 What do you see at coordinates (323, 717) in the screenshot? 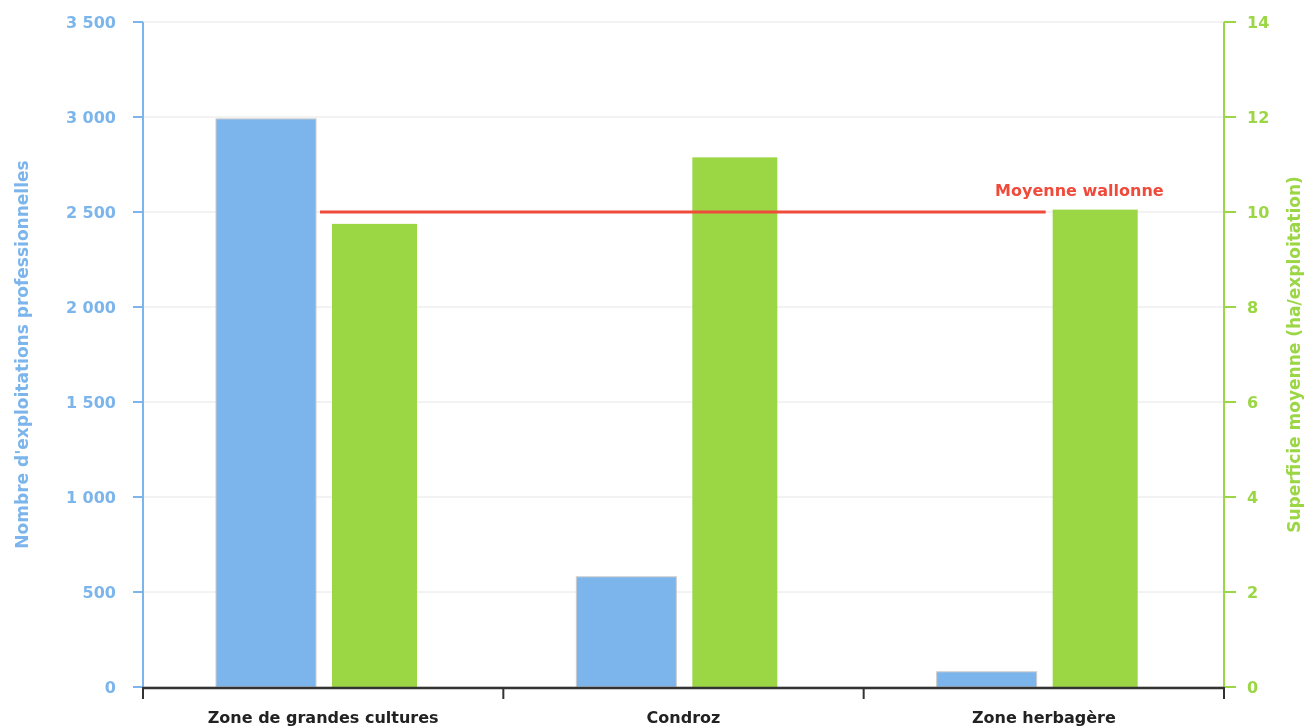
I see `x-tick-label: Zone de grandes cultures` at bounding box center [323, 717].